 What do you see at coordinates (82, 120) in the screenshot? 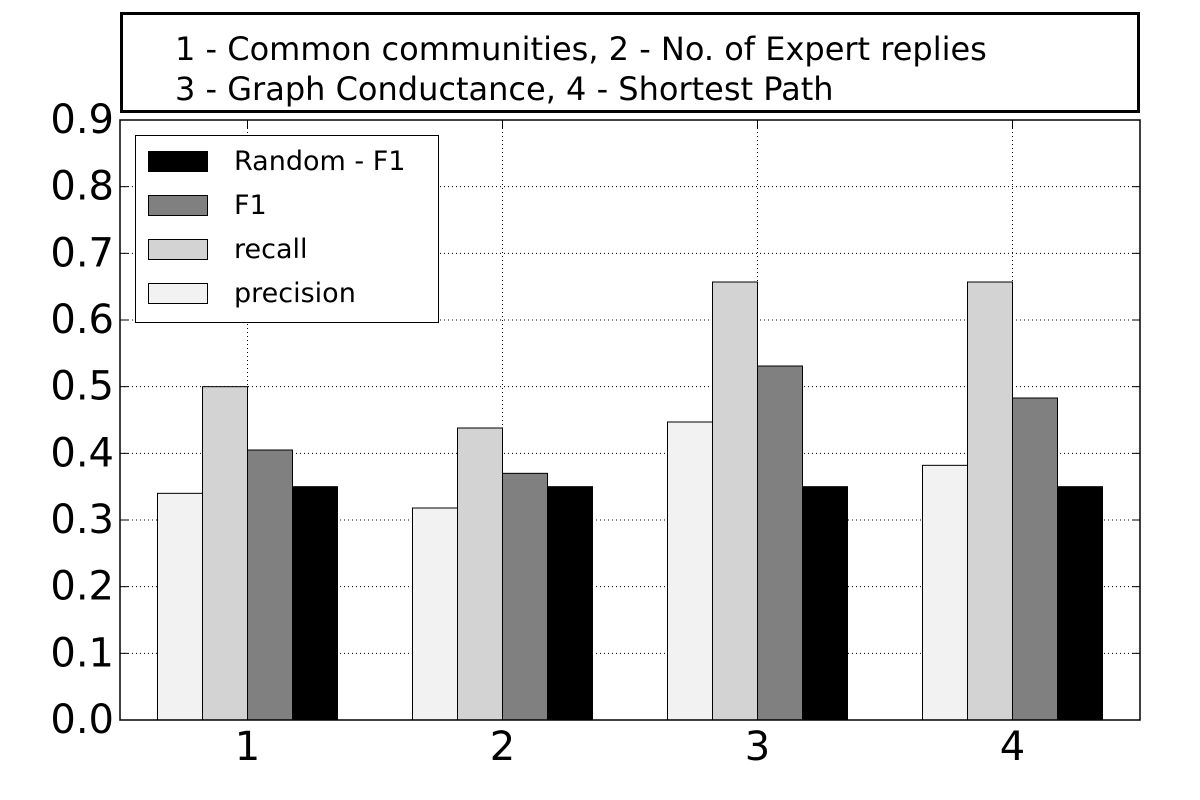
I see `y-tick-label: 0.9` at bounding box center [82, 120].